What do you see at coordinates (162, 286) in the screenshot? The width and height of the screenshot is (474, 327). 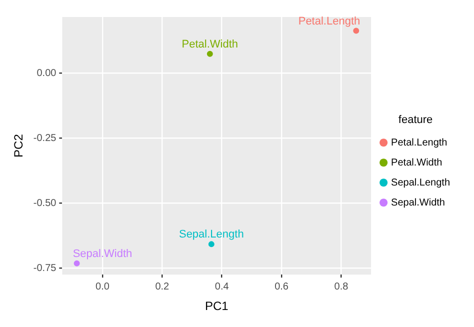 I see `x-tick-label: 0.2` at bounding box center [162, 286].